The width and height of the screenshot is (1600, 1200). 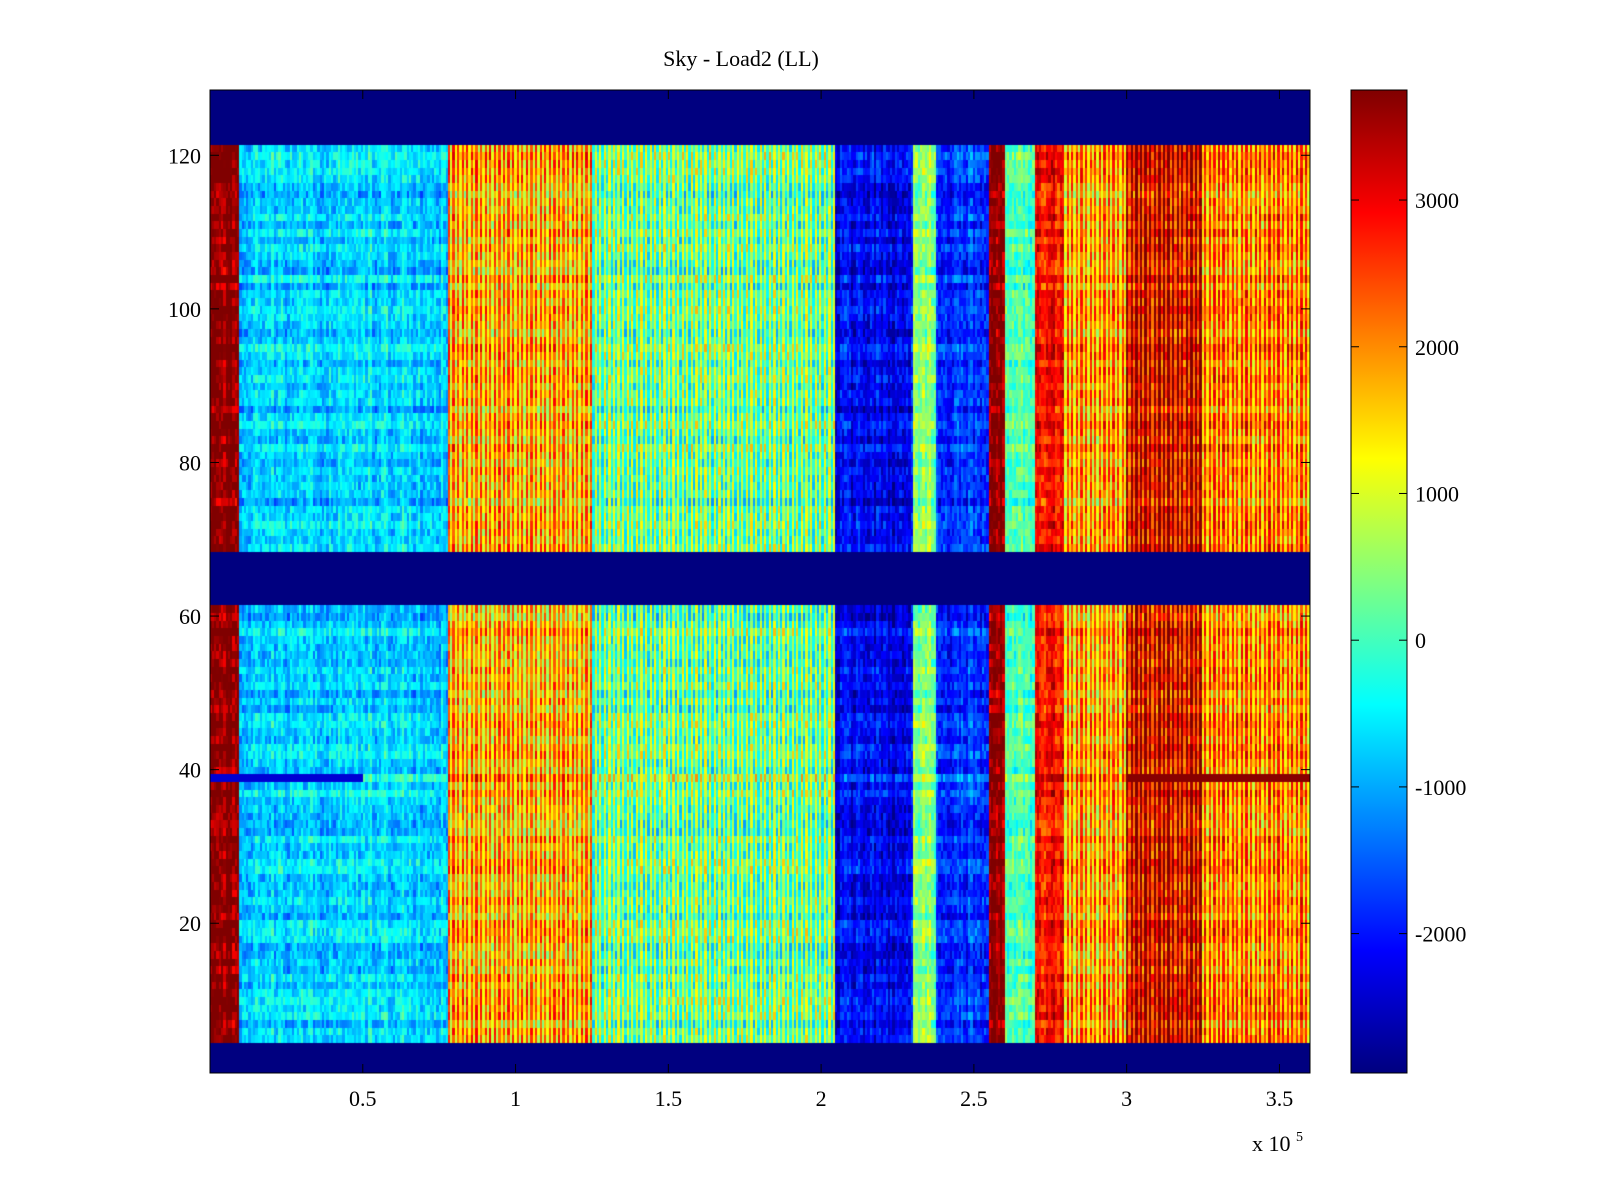 What do you see at coordinates (190, 462) in the screenshot?
I see `y-tick-label: 80` at bounding box center [190, 462].